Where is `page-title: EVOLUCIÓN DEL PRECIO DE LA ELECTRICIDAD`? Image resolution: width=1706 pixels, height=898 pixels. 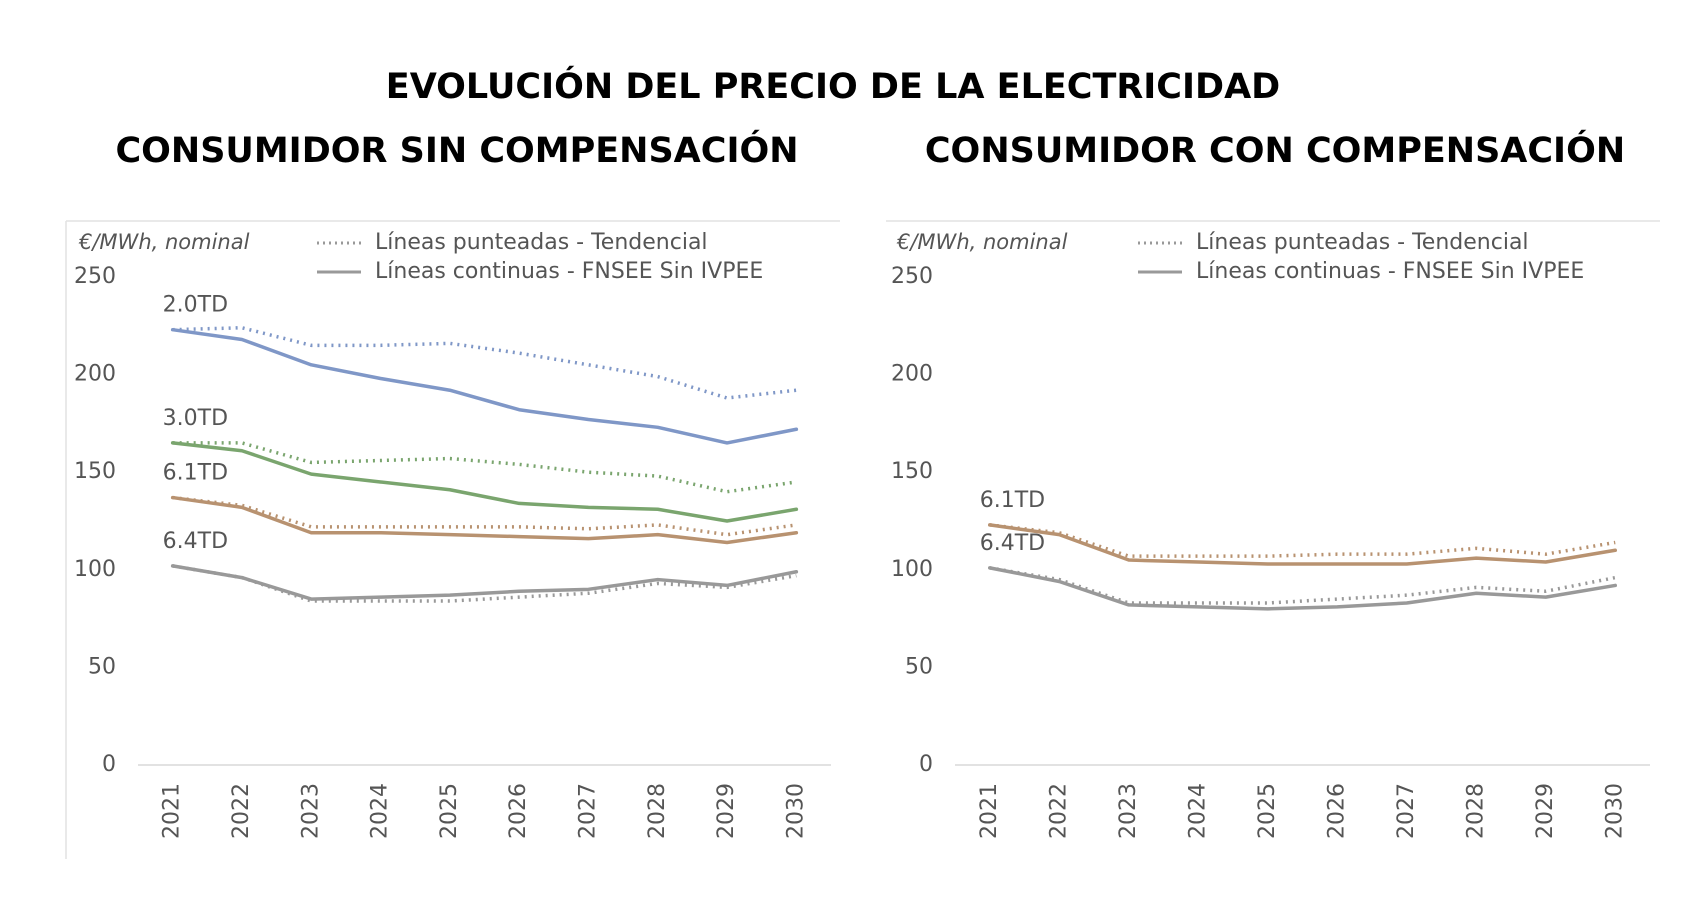
page-title: EVOLUCIÓN DEL PRECIO DE LA ELECTRICIDAD is located at coordinates (833, 86).